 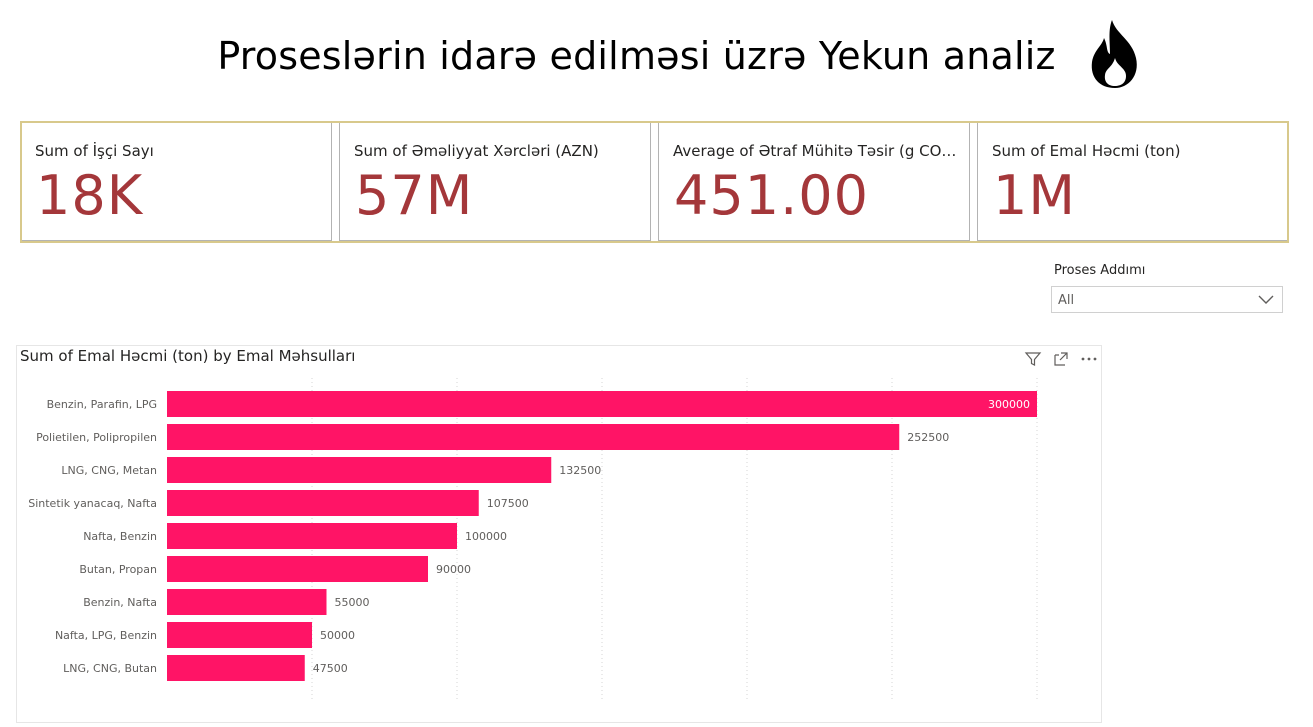 I want to click on kpi-label: Sum of Emal Həcmi (ton), so click(x=1086, y=151).